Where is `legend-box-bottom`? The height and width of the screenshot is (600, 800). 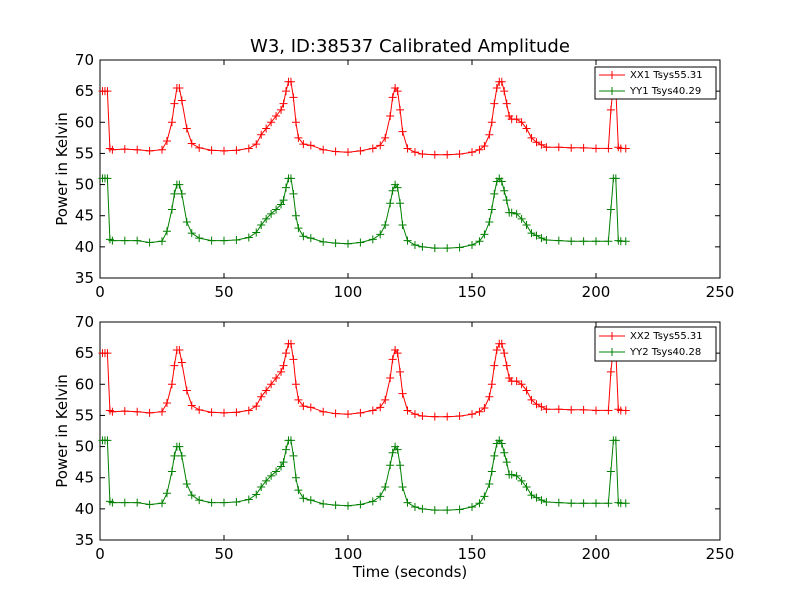
legend-box-bottom is located at coordinates (655, 344).